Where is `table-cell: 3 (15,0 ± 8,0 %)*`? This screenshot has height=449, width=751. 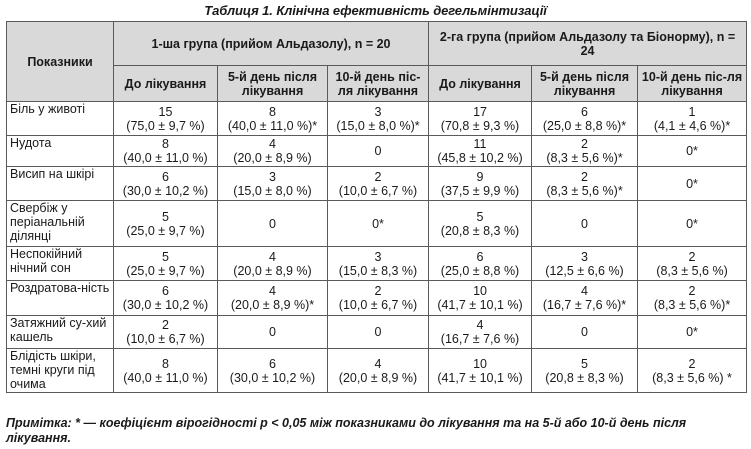
table-cell: 3 (15,0 ± 8,0 %)* is located at coordinates (378, 118).